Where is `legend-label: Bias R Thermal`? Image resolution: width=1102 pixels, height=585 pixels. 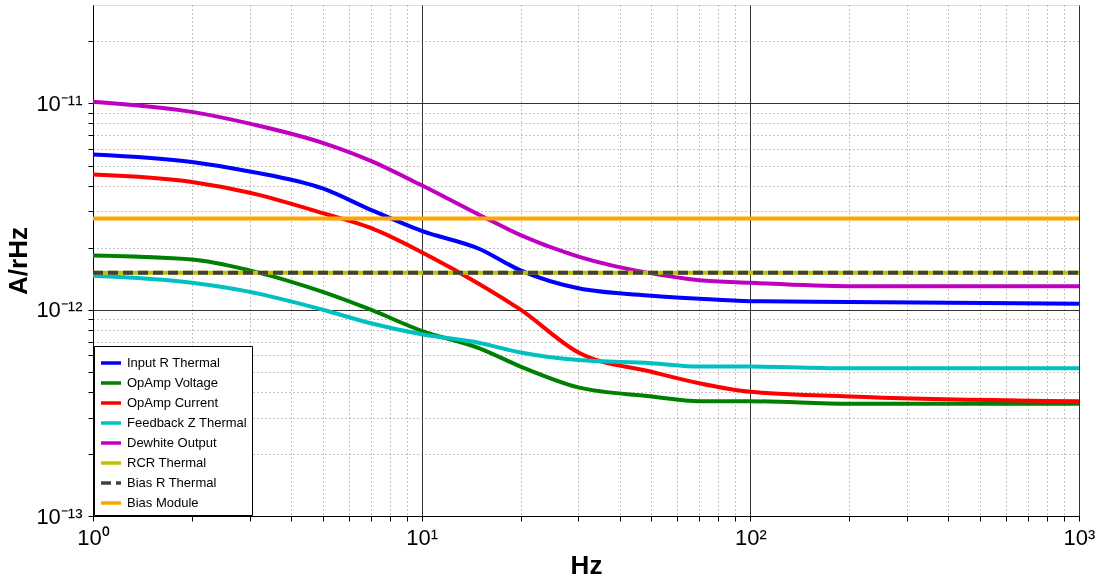
legend-label: Bias R Thermal is located at coordinates (172, 482).